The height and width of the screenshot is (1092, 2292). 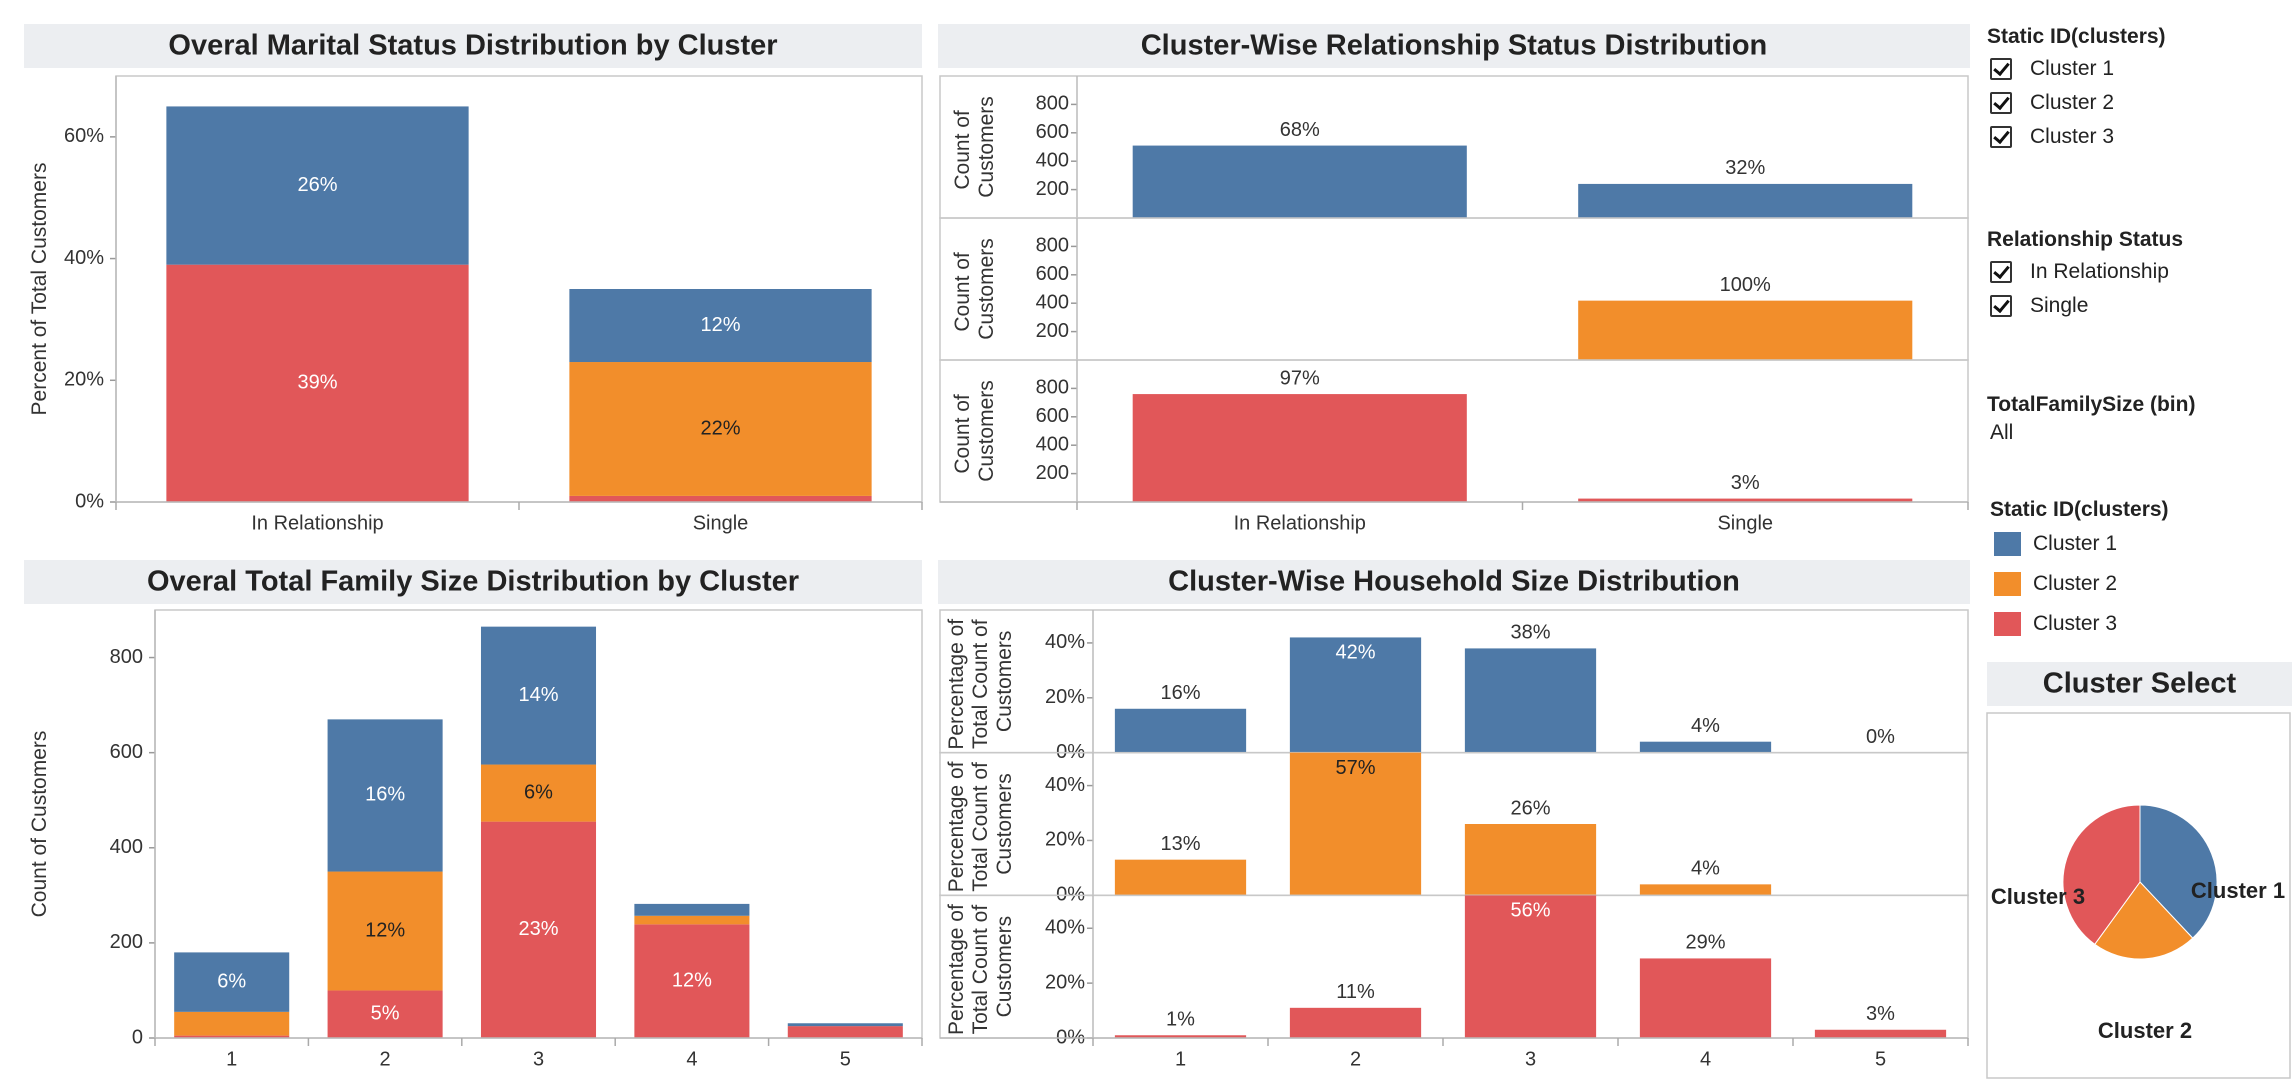 I want to click on y-tick-label: 60%, so click(x=84, y=136).